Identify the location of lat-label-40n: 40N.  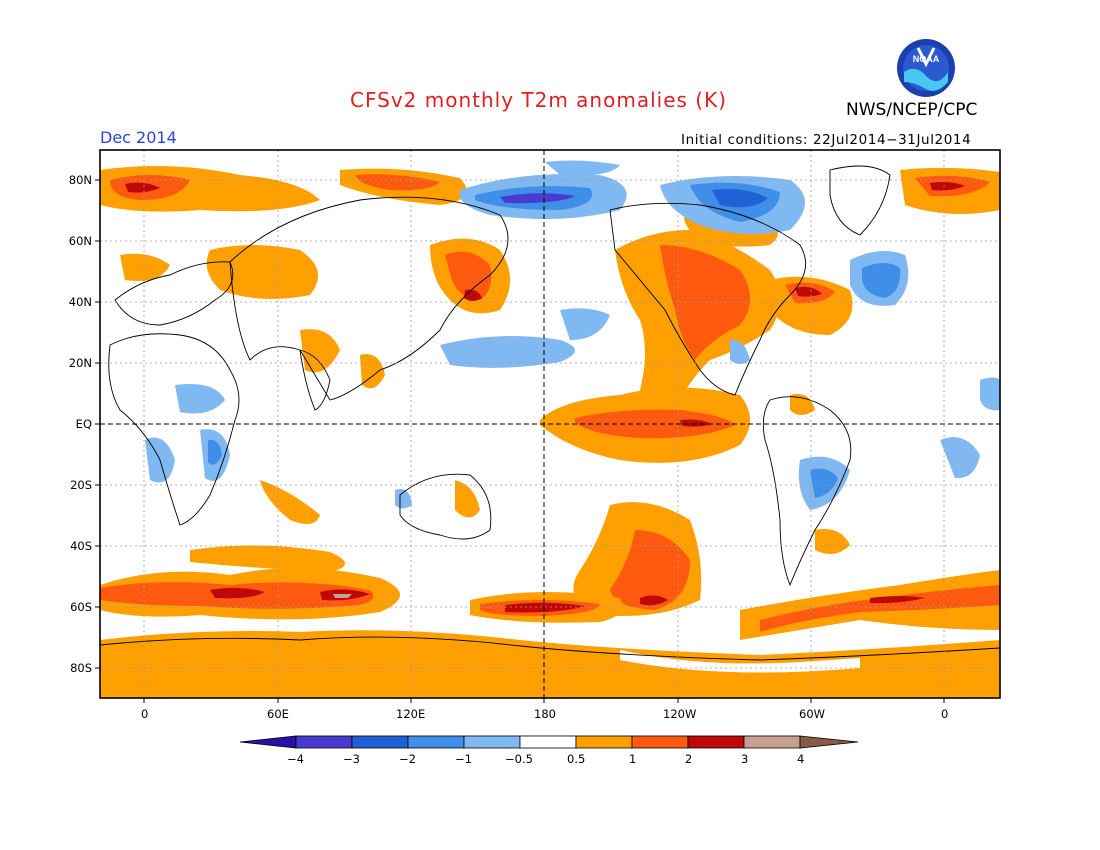
(80, 302).